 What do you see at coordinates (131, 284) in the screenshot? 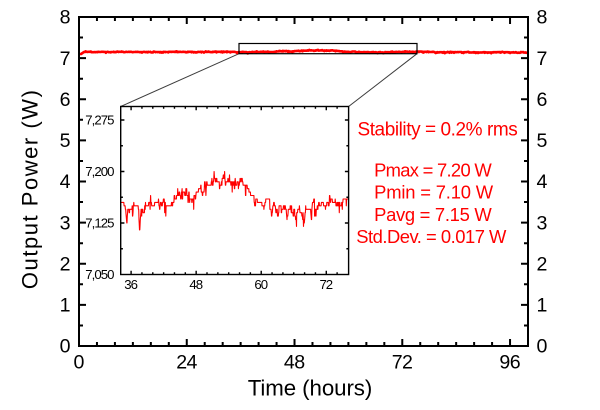
I see `svg-text: 36` at bounding box center [131, 284].